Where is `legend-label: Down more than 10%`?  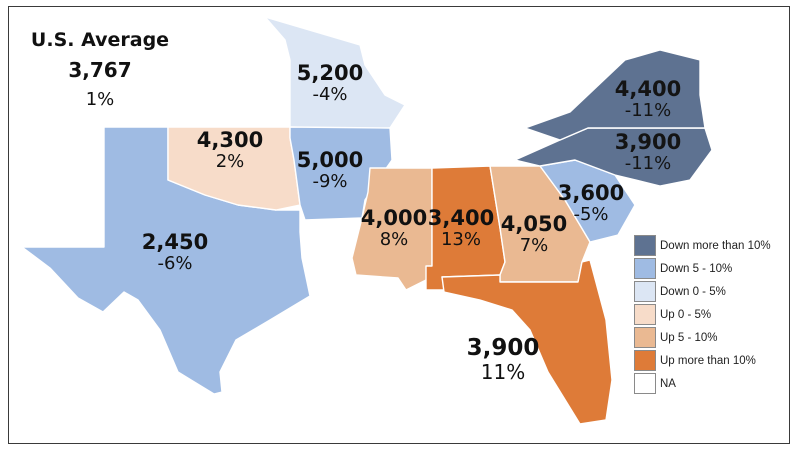
legend-label: Down more than 10% is located at coordinates (715, 245).